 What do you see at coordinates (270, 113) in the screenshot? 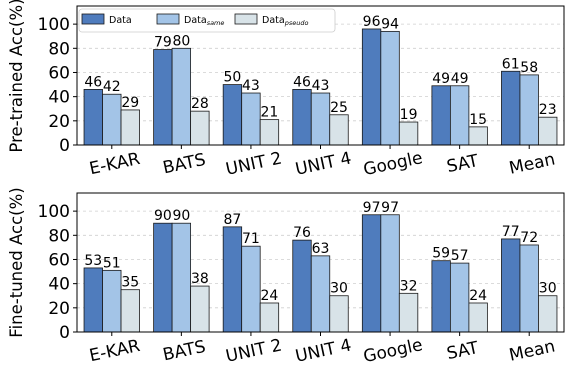
I see `bar-value-label: 21` at bounding box center [270, 113].